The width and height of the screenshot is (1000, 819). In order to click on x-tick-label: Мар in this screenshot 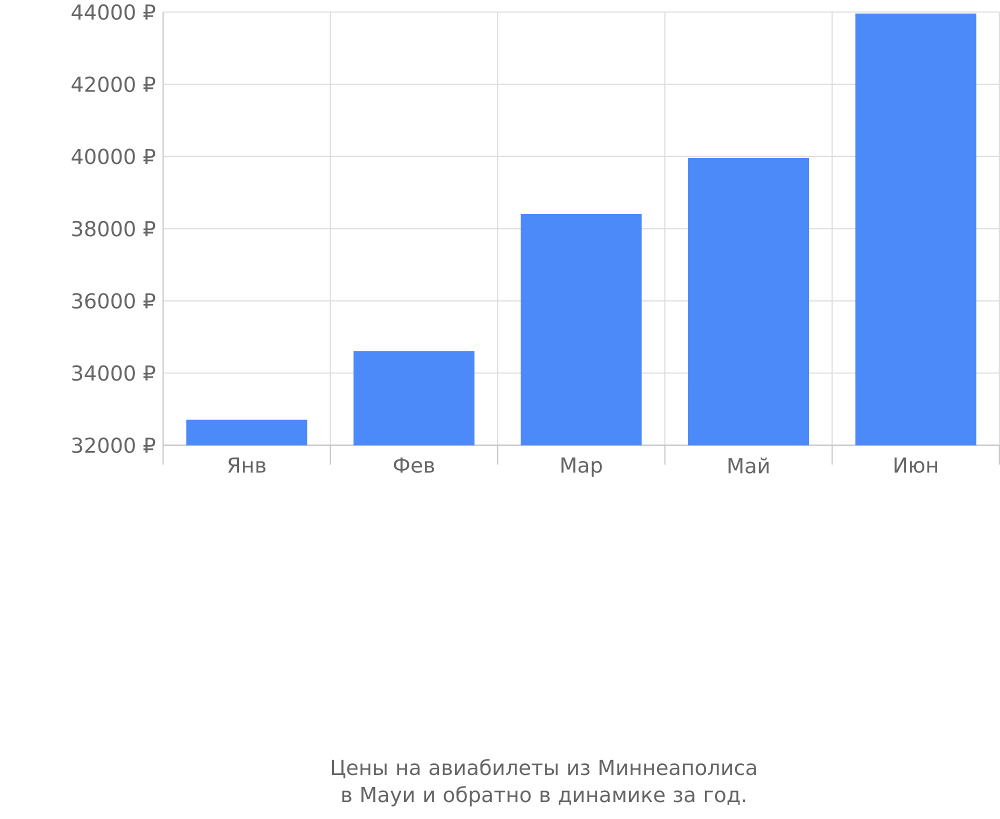, I will do `click(582, 467)`.